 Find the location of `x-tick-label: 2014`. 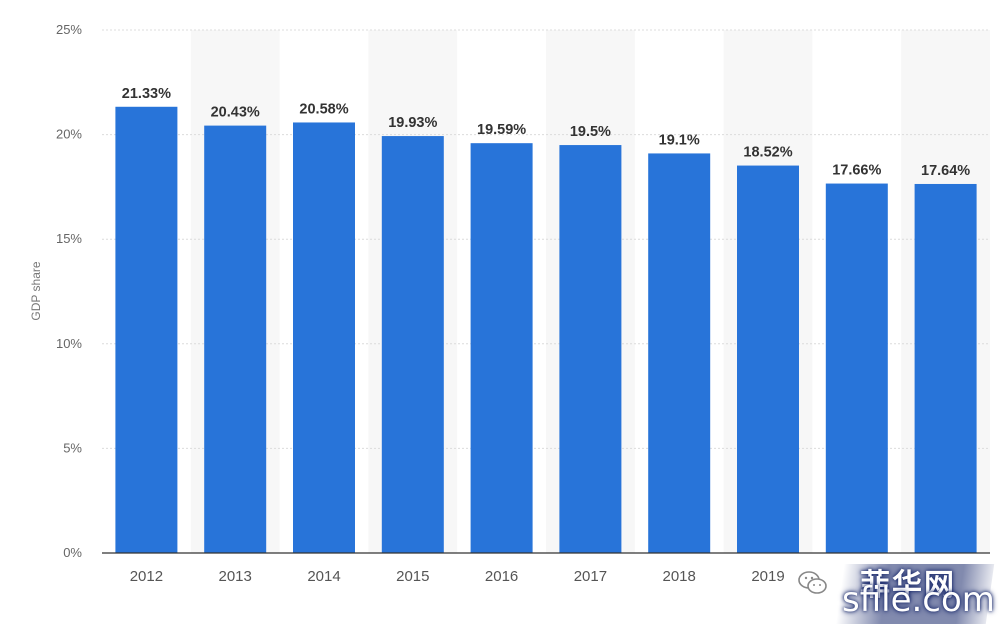

x-tick-label: 2014 is located at coordinates (323, 576).